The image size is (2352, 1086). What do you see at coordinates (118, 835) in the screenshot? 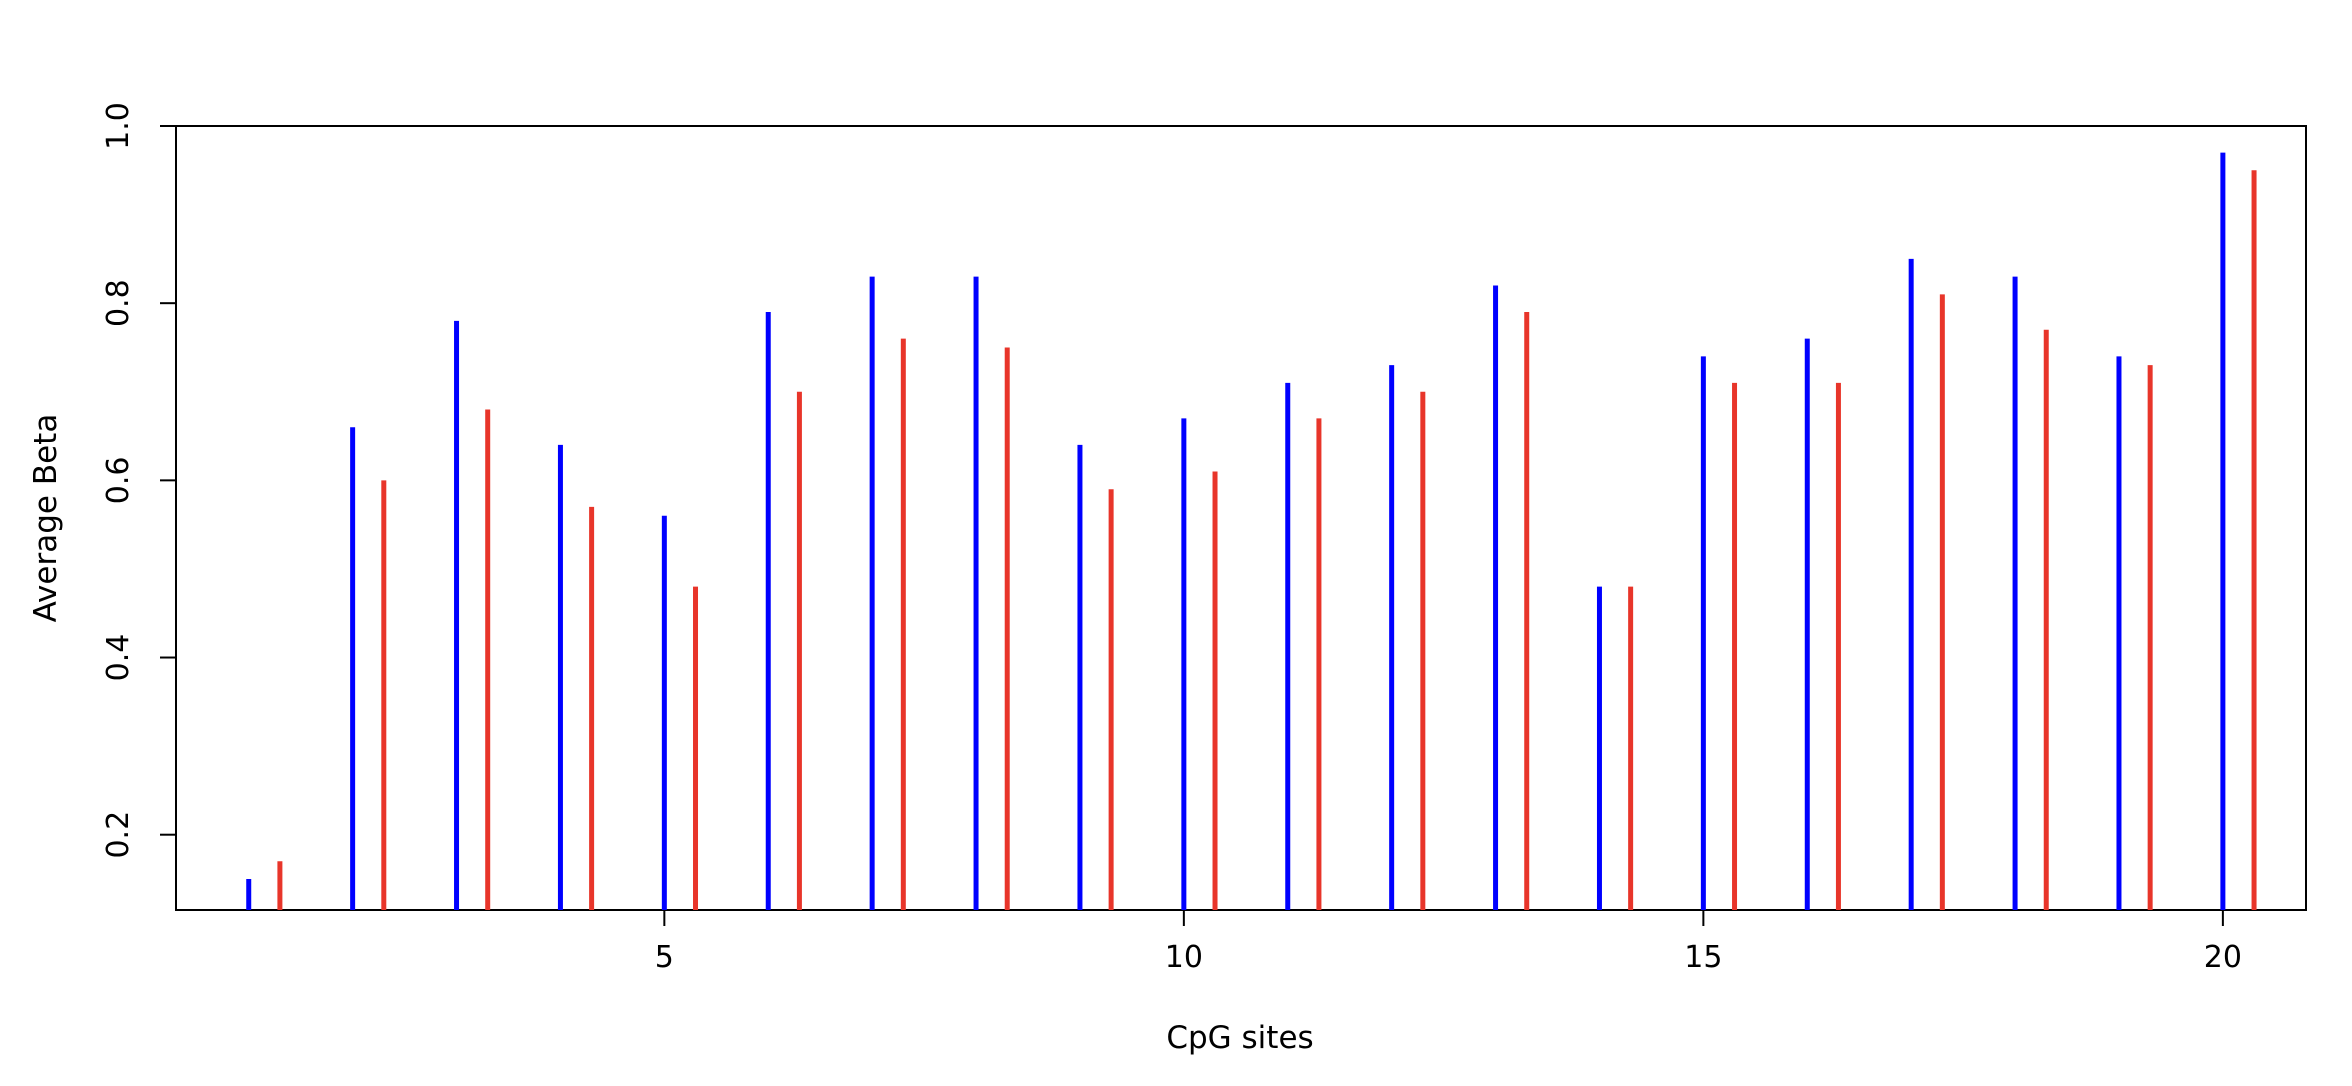
I see `y-tick-label: 0.2` at bounding box center [118, 835].